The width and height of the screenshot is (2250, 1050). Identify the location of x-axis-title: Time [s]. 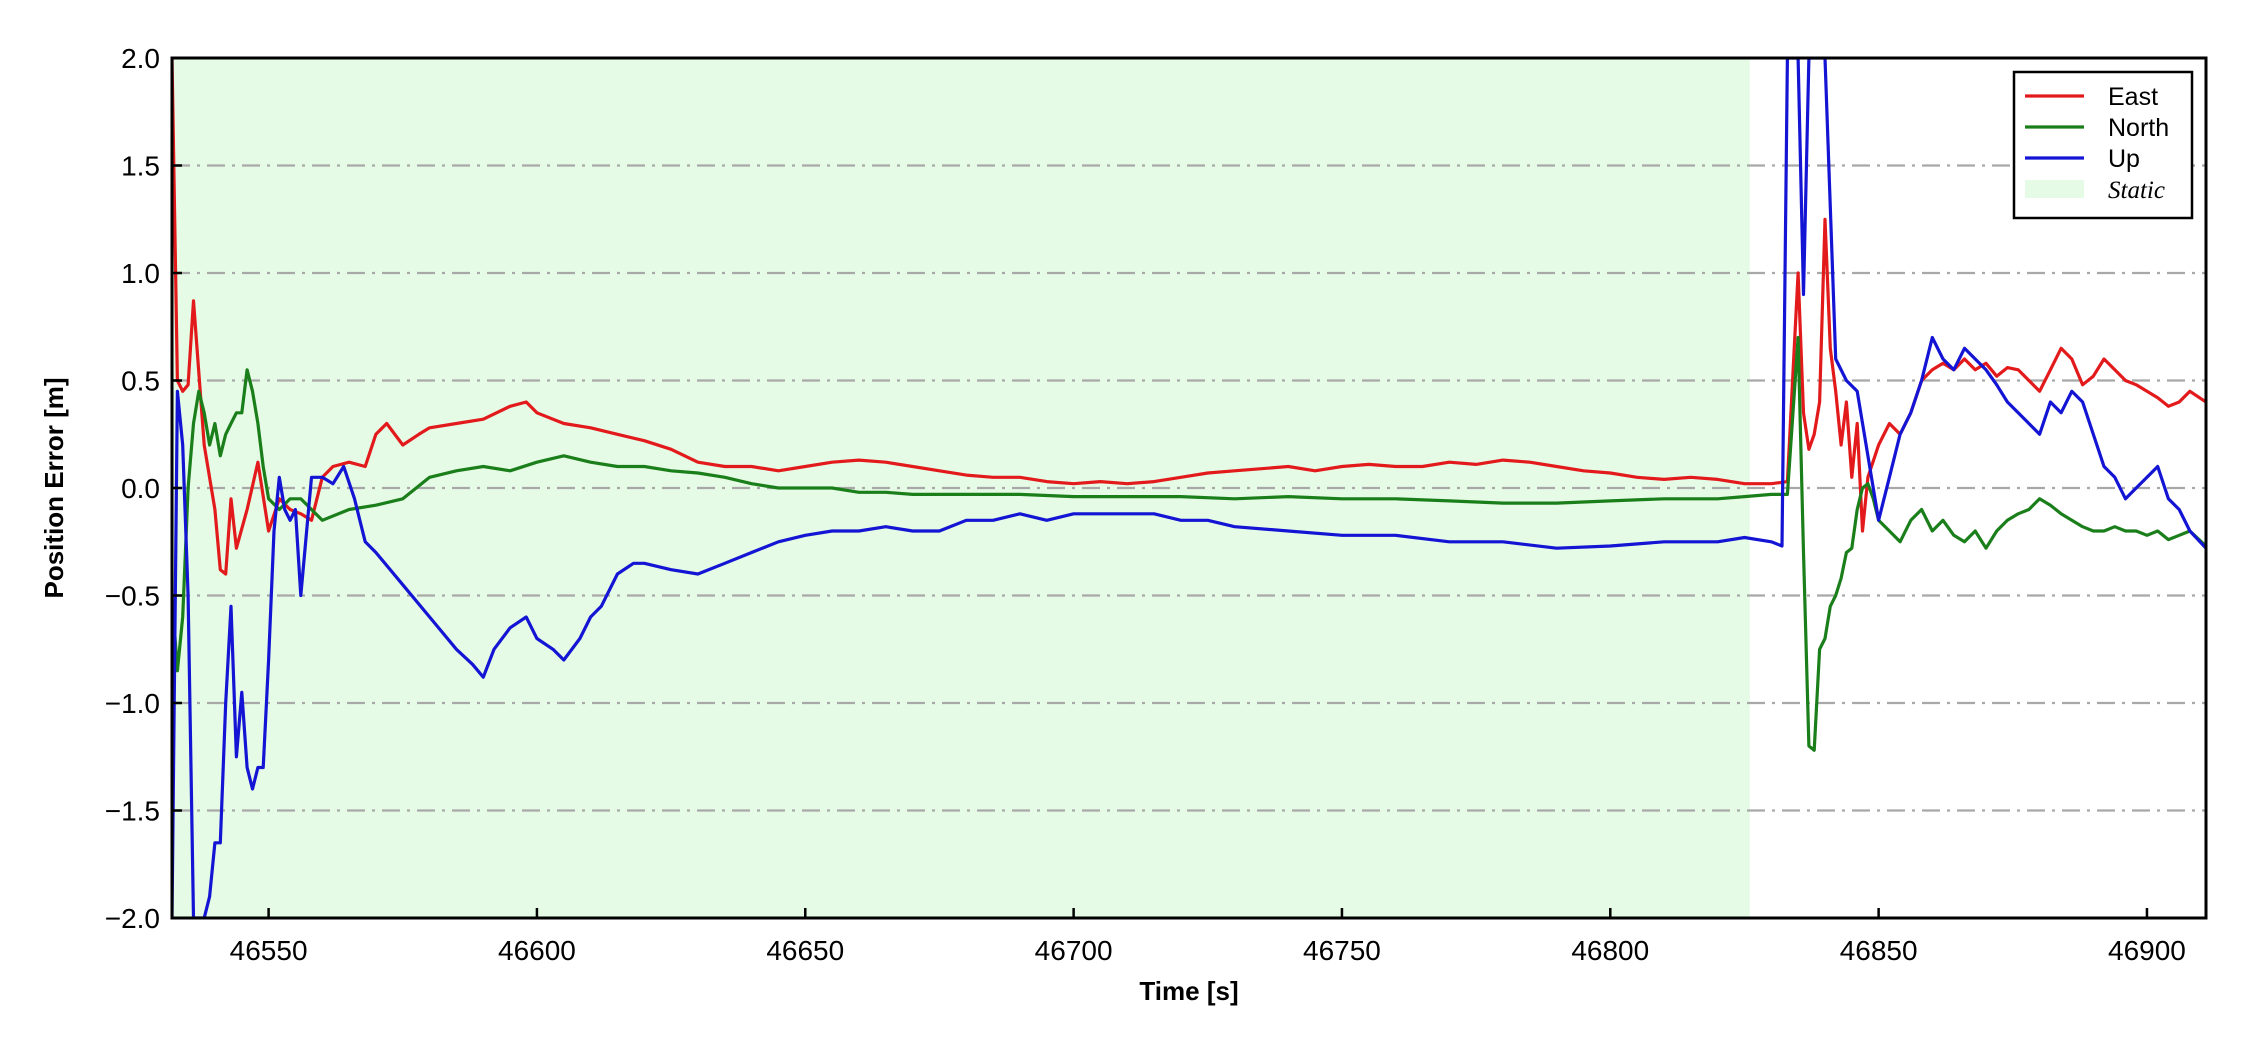
(1188, 991).